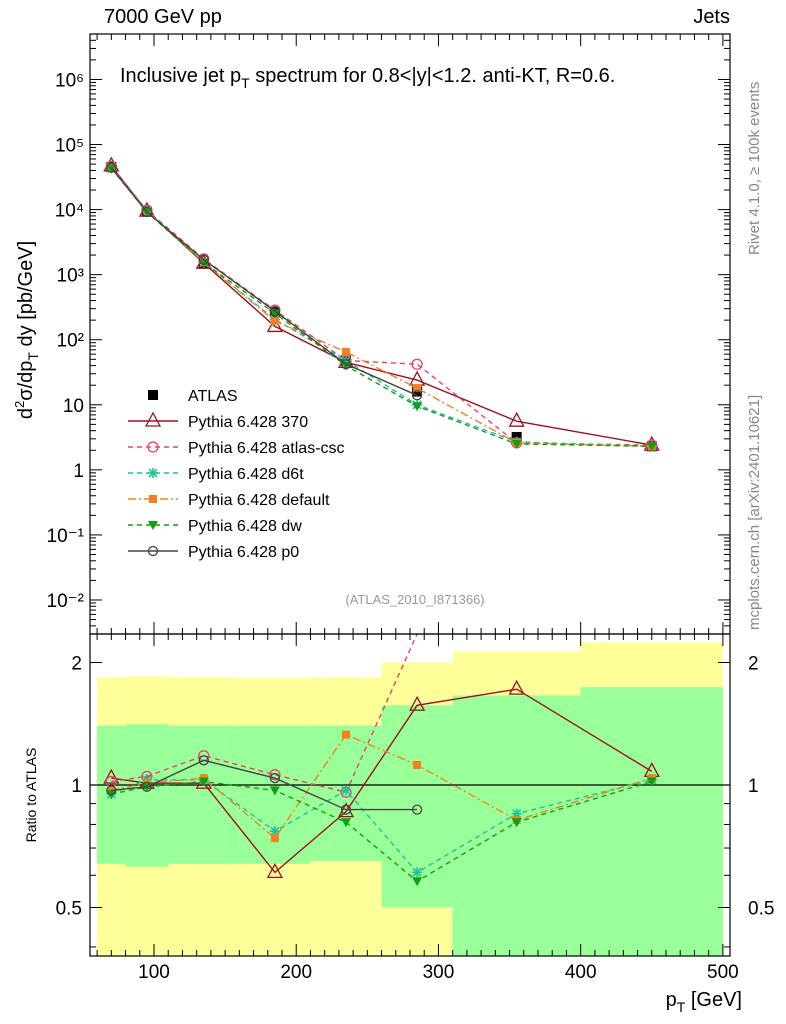 The height and width of the screenshot is (1024, 786). What do you see at coordinates (296, 972) in the screenshot?
I see `x-tick-label: 200` at bounding box center [296, 972].